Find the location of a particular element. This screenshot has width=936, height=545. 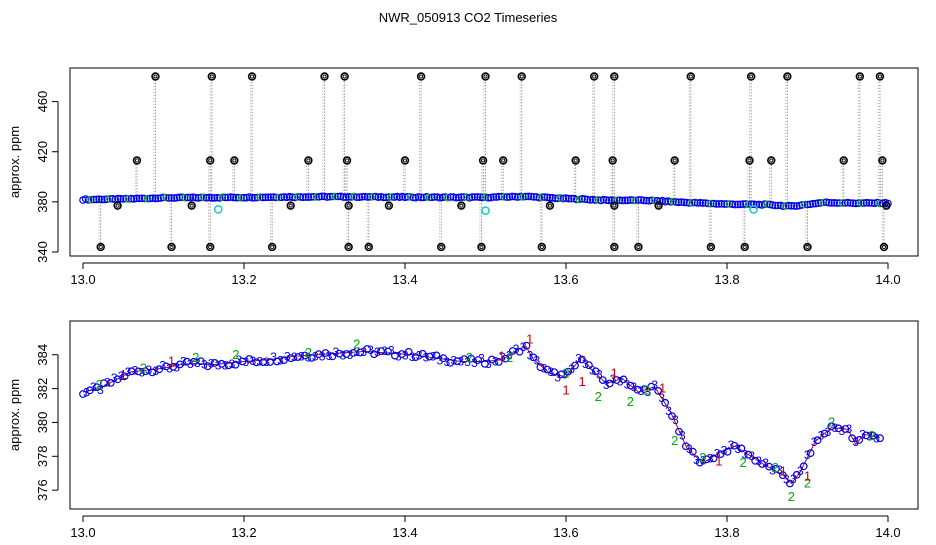

bottom-y-axis-label: approx. ppm is located at coordinates (14, 415).